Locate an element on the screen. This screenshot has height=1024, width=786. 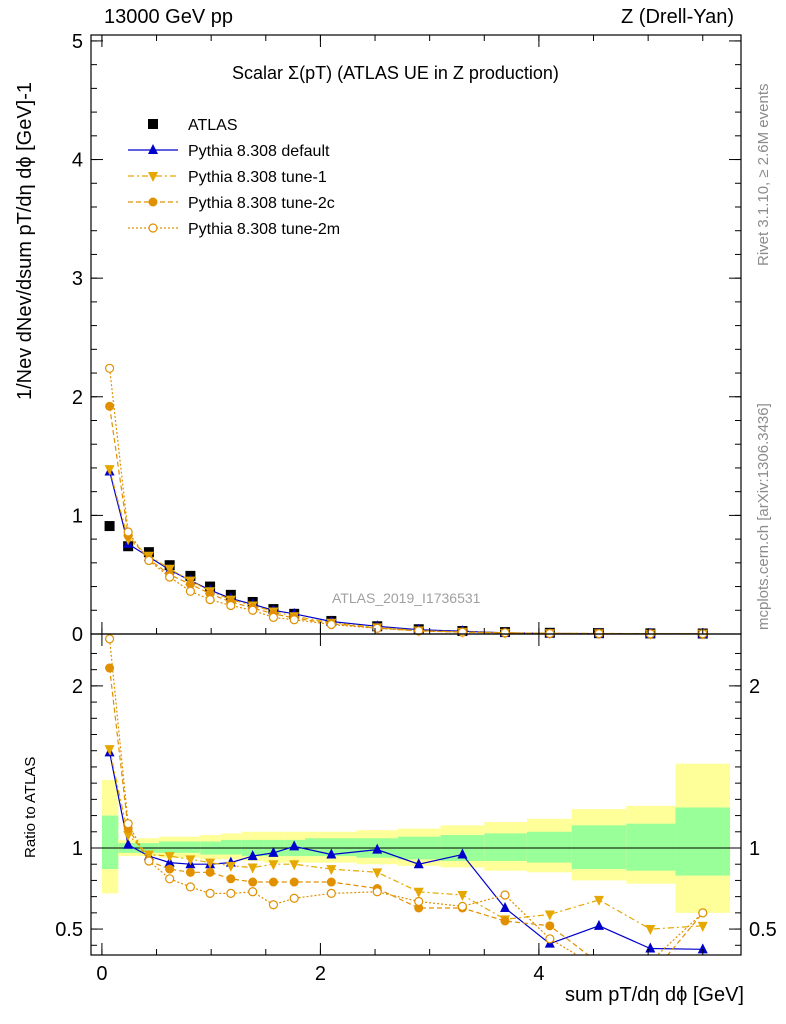
legend-label: Pythia 8.308 default is located at coordinates (259, 151).